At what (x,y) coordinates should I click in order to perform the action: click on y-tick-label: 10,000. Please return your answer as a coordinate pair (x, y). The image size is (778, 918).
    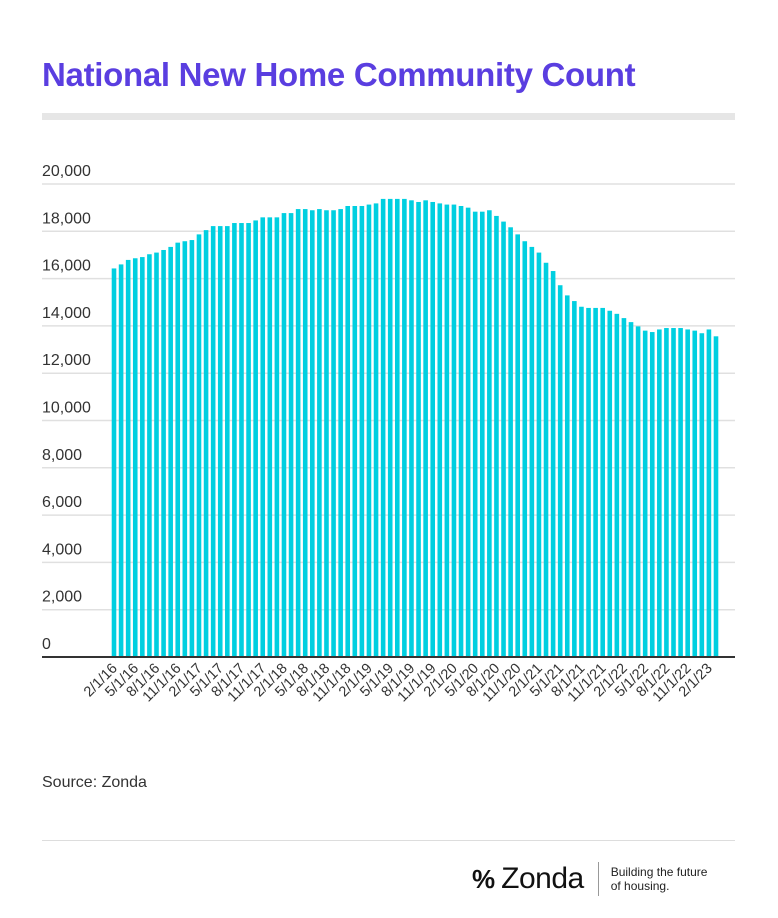
    Looking at the image, I should click on (66, 408).